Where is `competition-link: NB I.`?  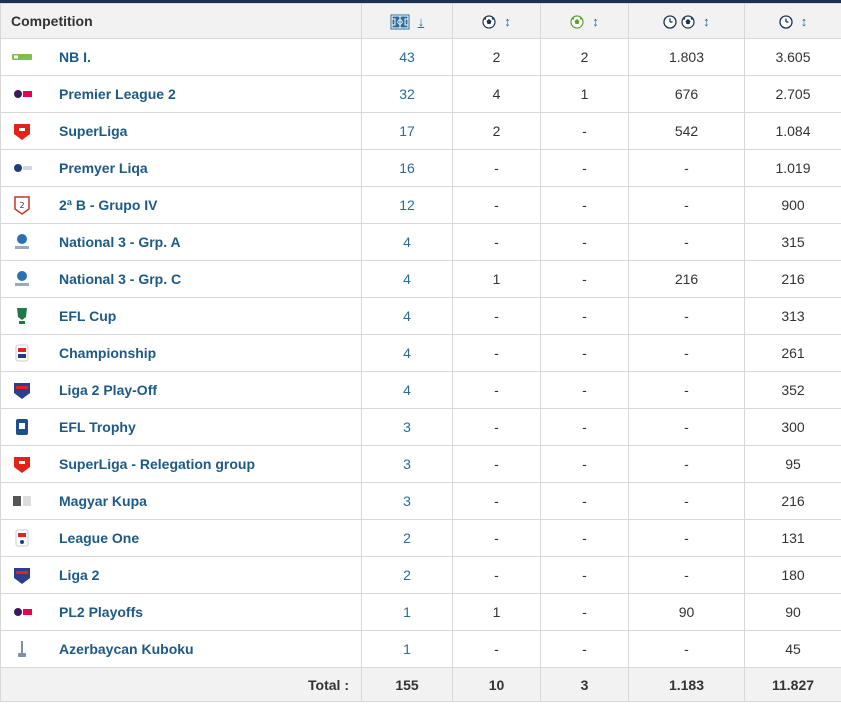
competition-link: NB I. is located at coordinates (75, 57).